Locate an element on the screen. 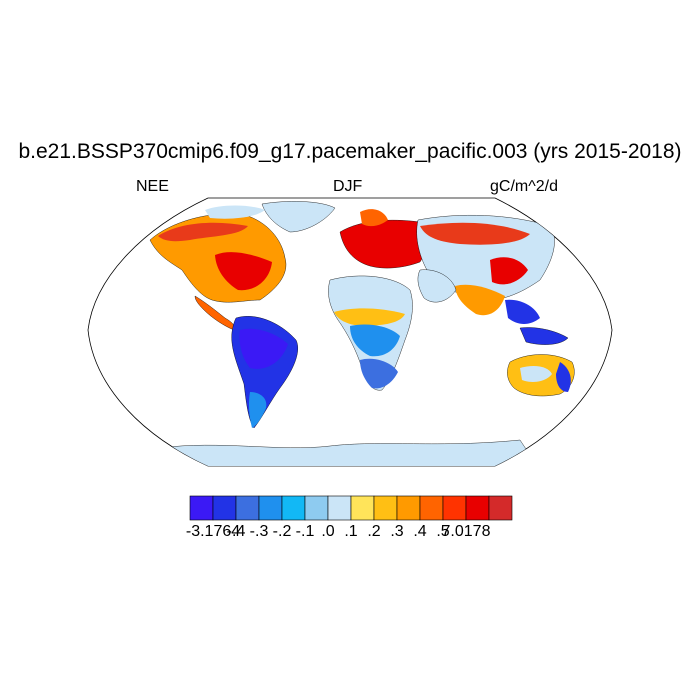  colorbar-tick-label: -3.1764 is located at coordinates (213, 531).